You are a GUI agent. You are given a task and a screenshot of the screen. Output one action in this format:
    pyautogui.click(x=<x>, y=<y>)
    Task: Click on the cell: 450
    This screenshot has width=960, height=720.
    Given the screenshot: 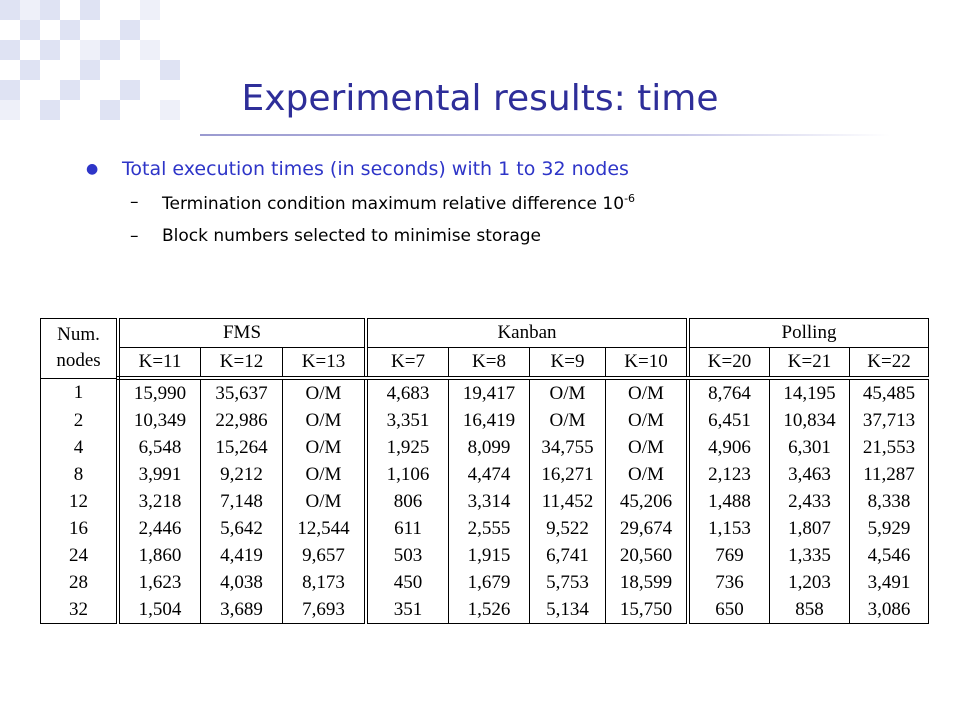 What is the action you would take?
    pyautogui.click(x=406, y=582)
    